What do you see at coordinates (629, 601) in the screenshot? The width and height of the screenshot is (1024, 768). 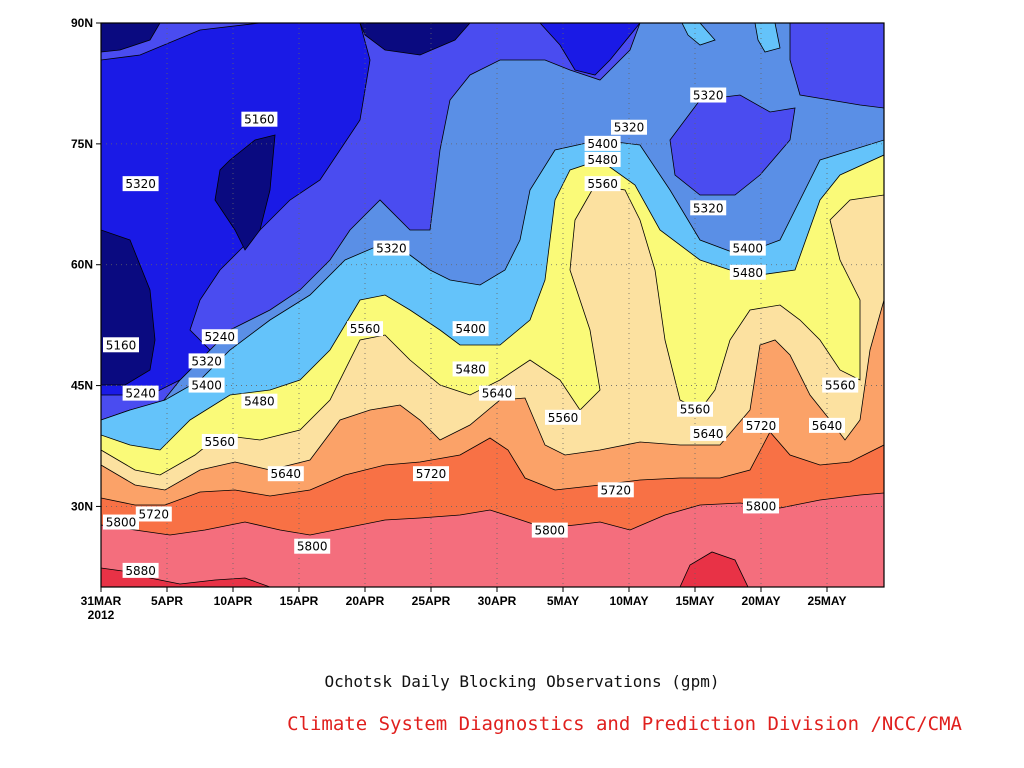 I see `x-tick-label: 10MAY` at bounding box center [629, 601].